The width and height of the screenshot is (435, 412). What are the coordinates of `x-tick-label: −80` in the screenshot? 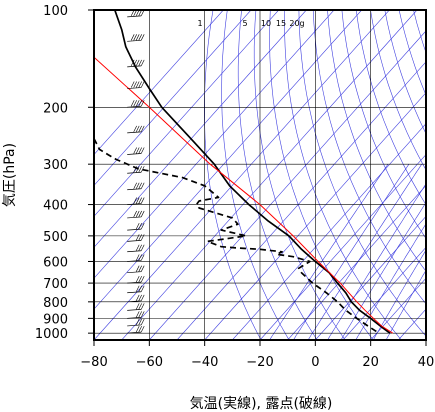 It's located at (93, 362).